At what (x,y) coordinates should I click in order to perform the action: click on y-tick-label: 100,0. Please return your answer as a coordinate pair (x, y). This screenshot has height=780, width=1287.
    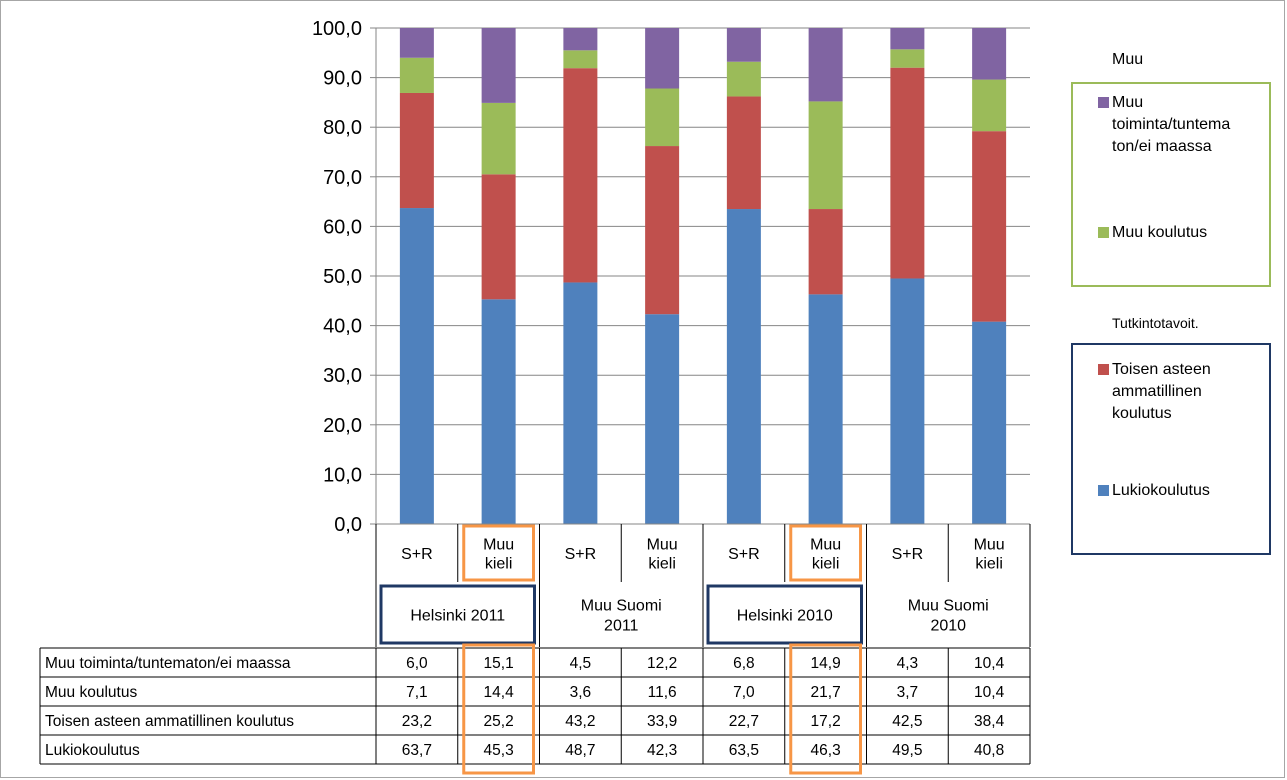
    Looking at the image, I should click on (337, 29).